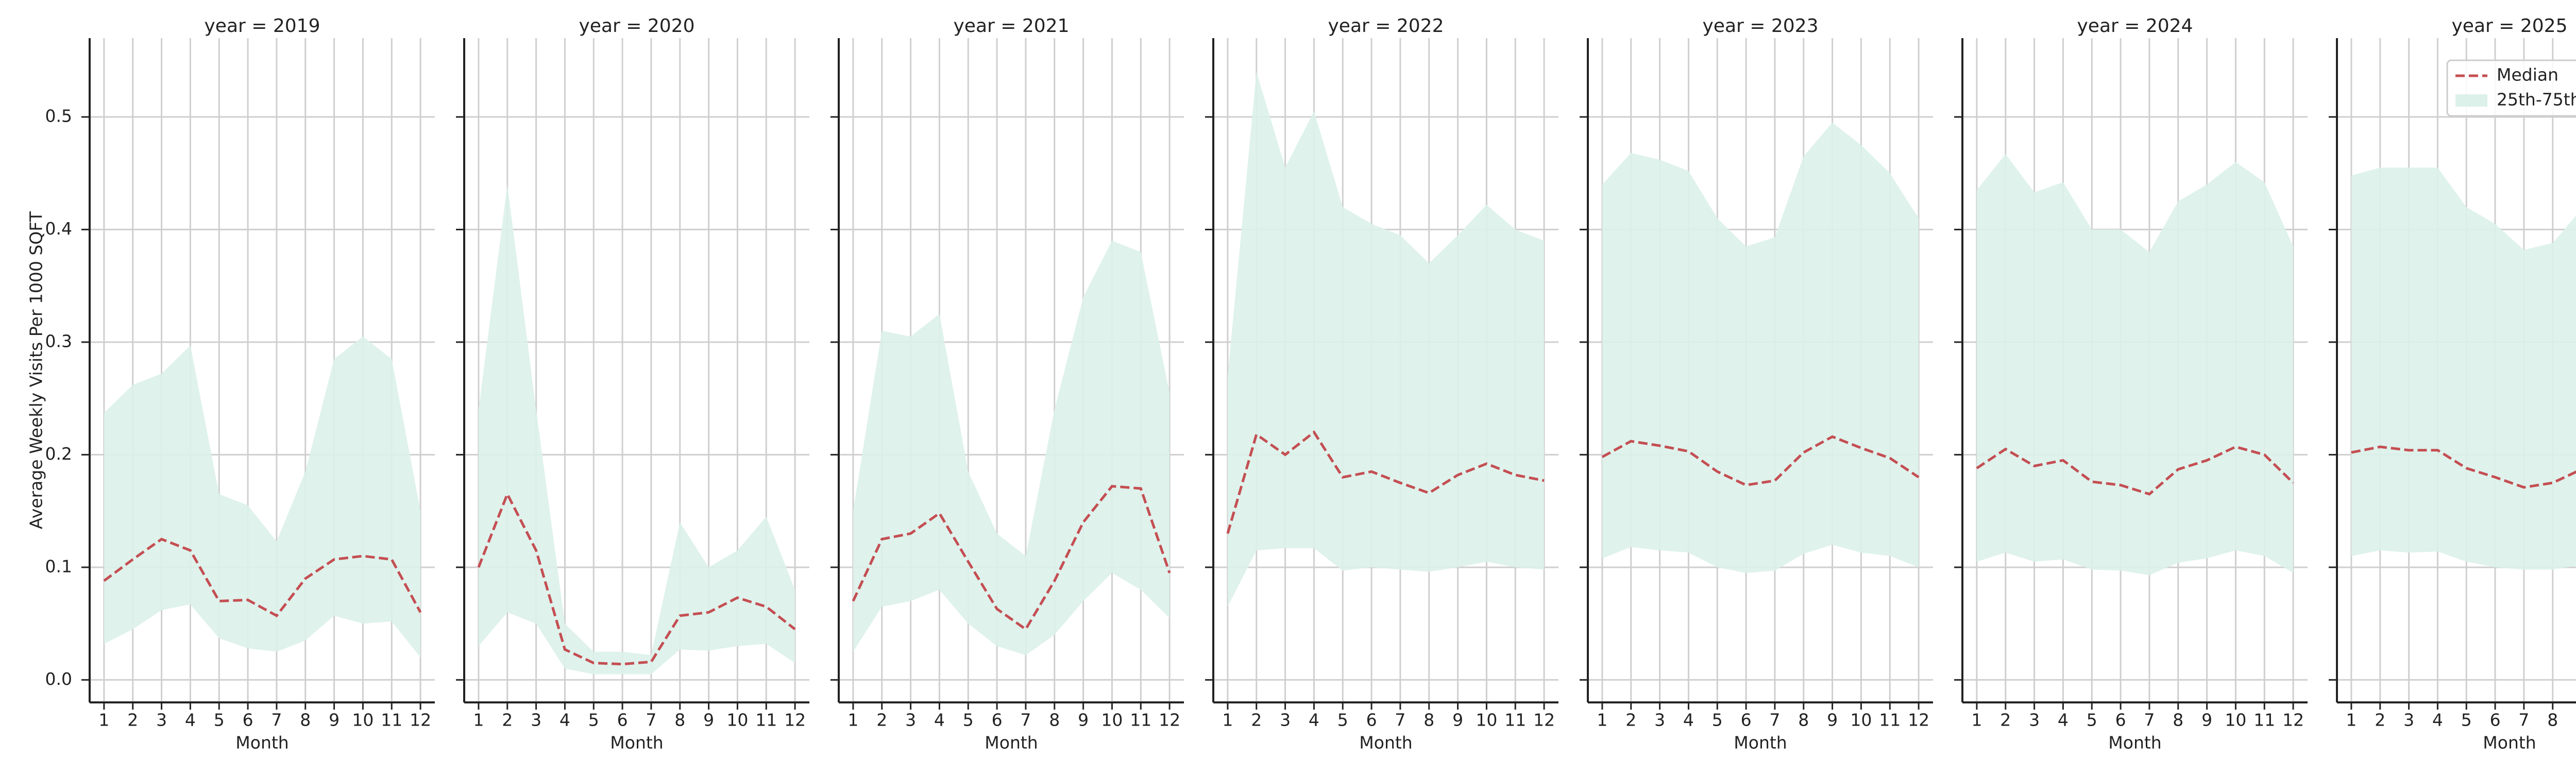 The width and height of the screenshot is (2576, 773). Describe the element at coordinates (1386, 26) in the screenshot. I see `facet-title: year = 2022` at that location.